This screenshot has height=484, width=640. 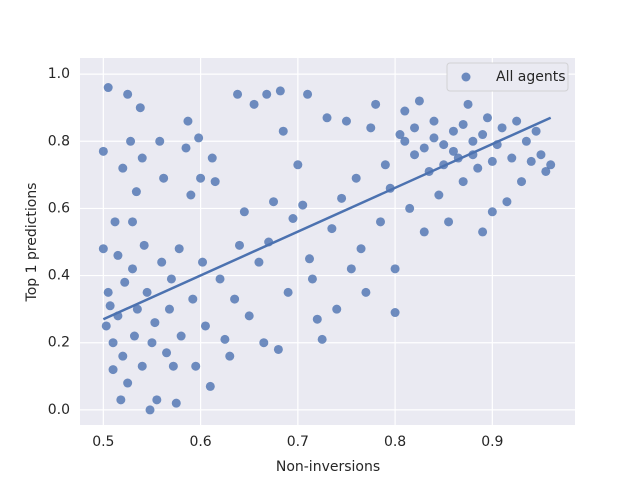 What do you see at coordinates (59, 276) in the screenshot?
I see `y-tick-label: 0.4` at bounding box center [59, 276].